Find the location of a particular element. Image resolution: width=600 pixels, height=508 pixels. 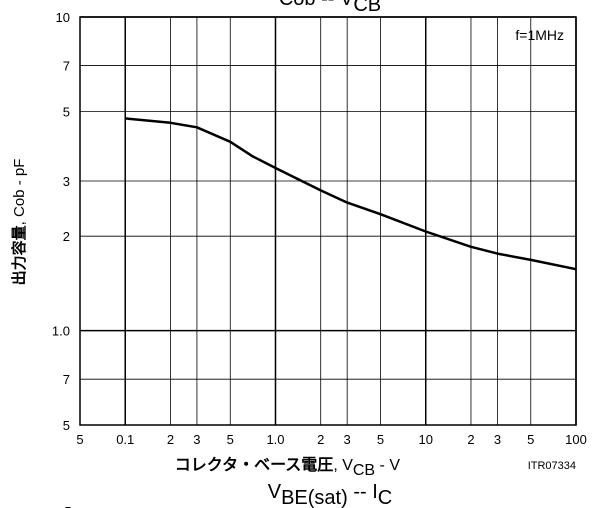

next-title-mid: -- I is located at coordinates (363, 492).